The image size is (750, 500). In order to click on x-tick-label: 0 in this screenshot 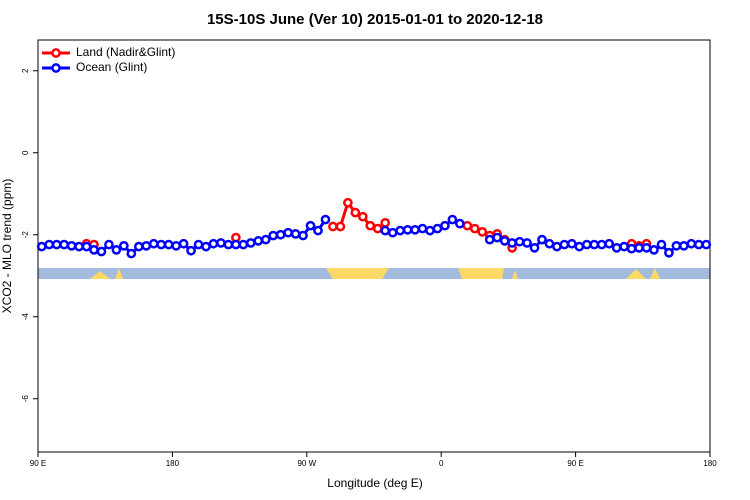, I will do `click(441, 463)`.